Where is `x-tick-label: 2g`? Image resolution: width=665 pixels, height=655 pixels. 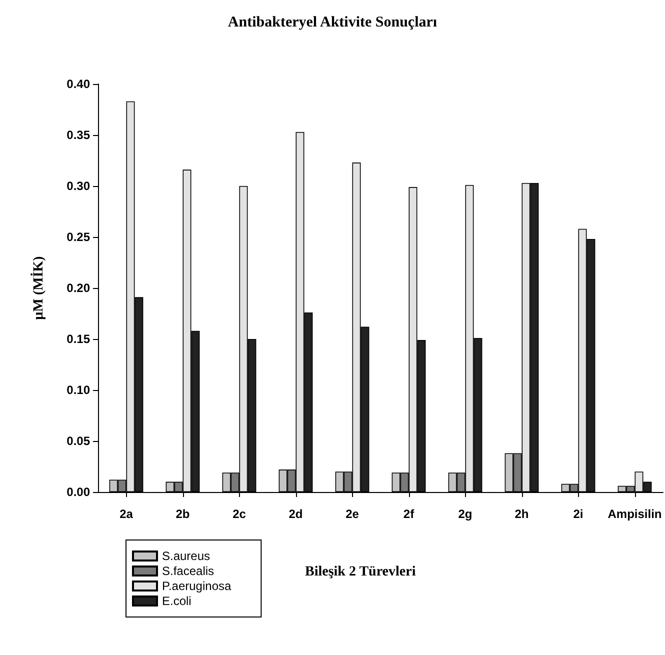
x-tick-label: 2g is located at coordinates (465, 514).